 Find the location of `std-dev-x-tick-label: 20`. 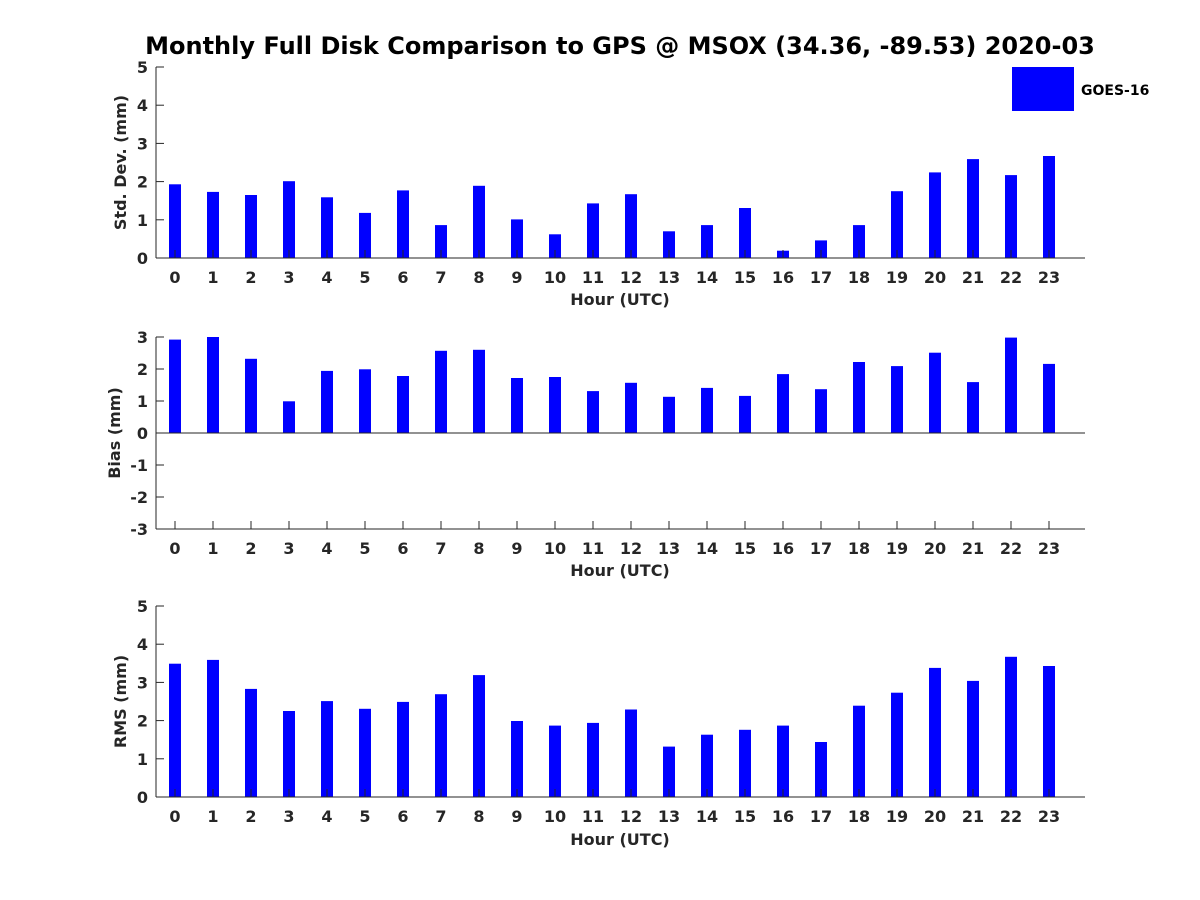

std-dev-x-tick-label: 20 is located at coordinates (935, 277).